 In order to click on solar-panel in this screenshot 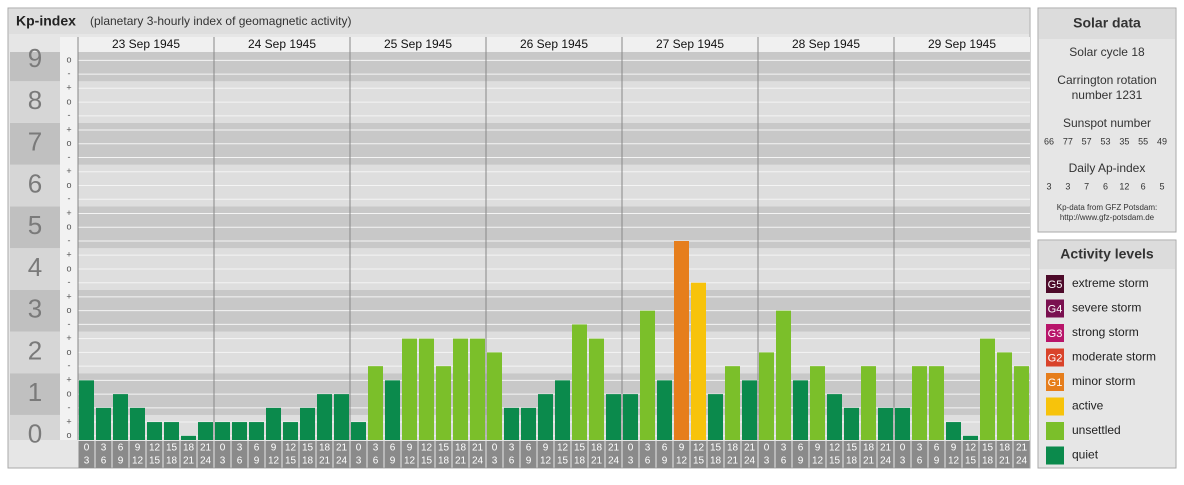, I will do `click(1107, 120)`.